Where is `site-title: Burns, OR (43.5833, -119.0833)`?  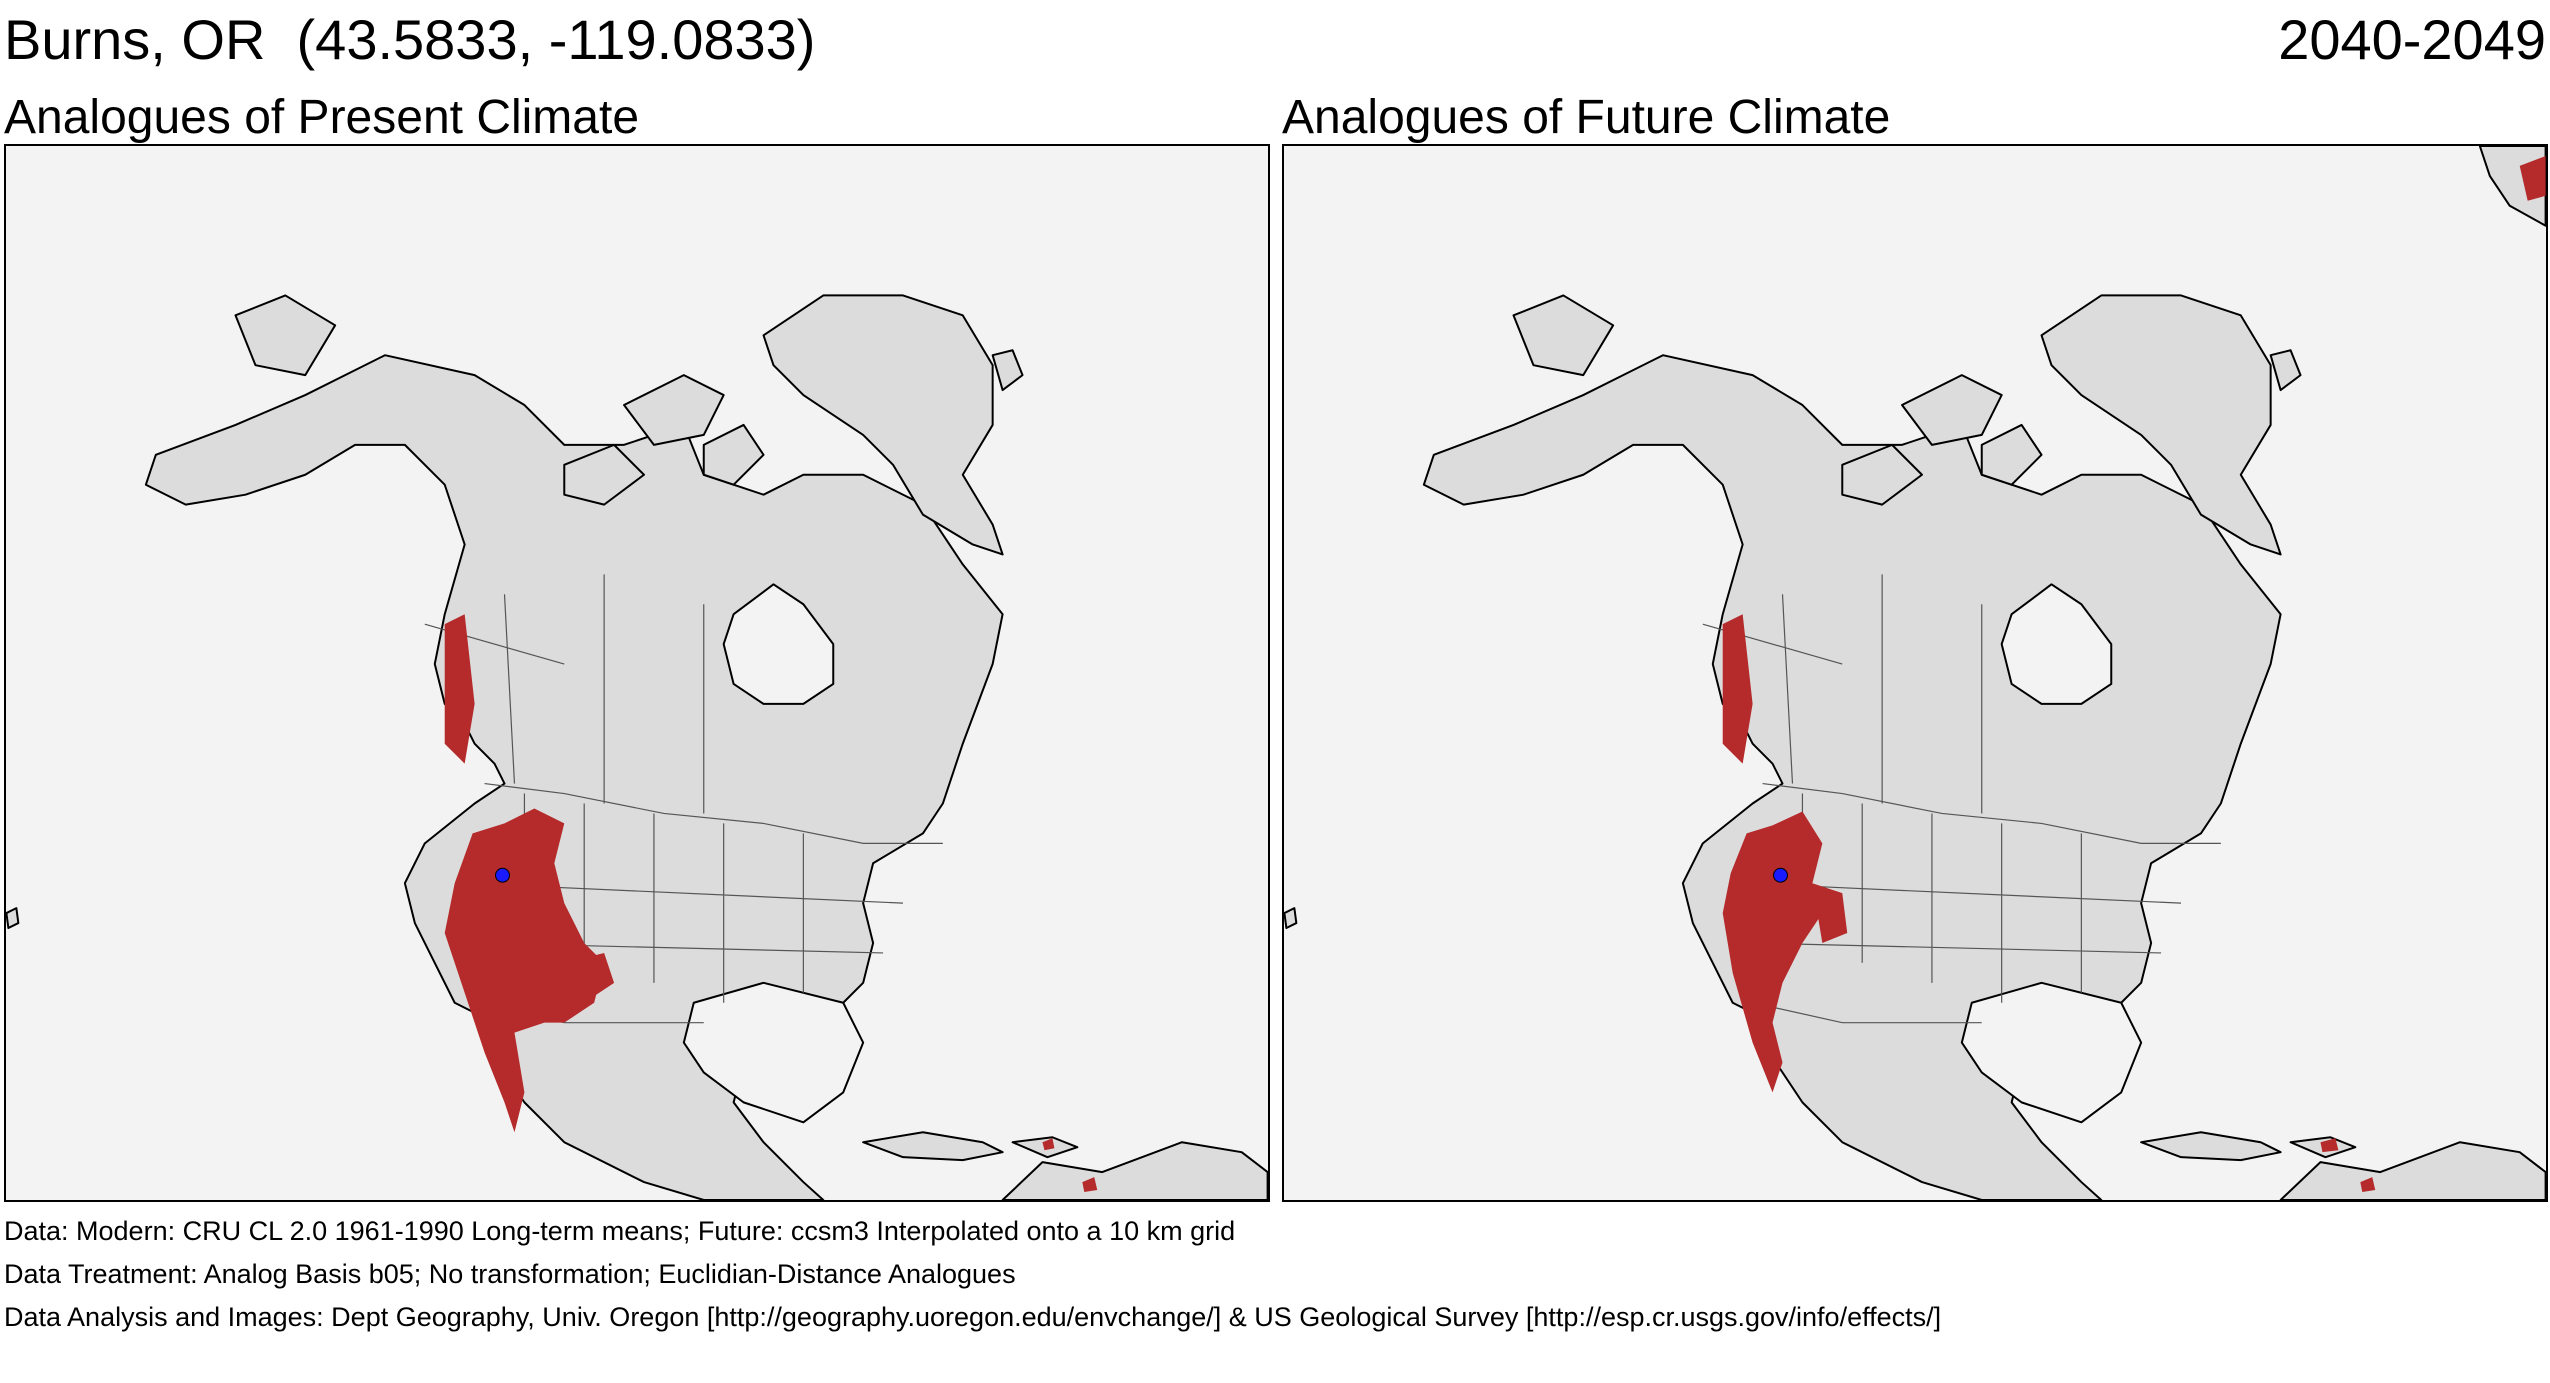
site-title: Burns, OR (43.5833, -119.0833) is located at coordinates (410, 39).